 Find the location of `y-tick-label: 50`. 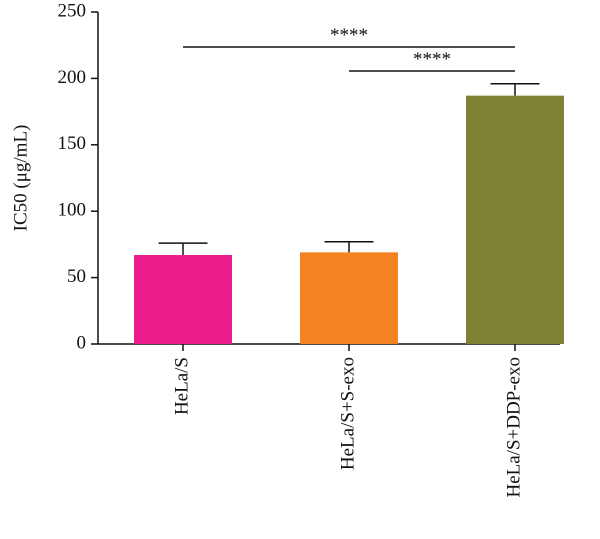

y-tick-label: 50 is located at coordinates (76, 276).